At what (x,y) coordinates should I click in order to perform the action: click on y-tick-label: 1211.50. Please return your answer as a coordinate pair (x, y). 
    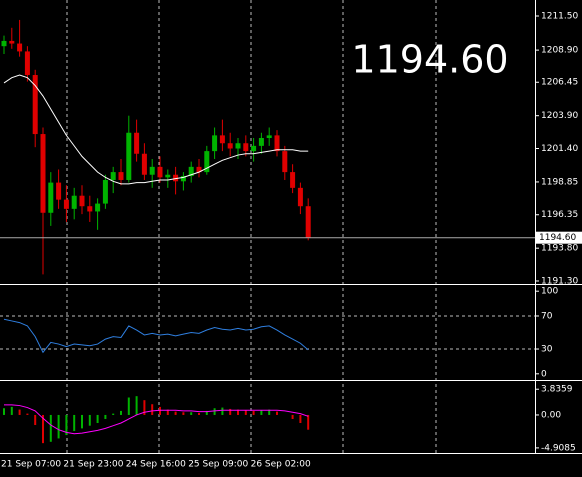
    Looking at the image, I should click on (559, 17).